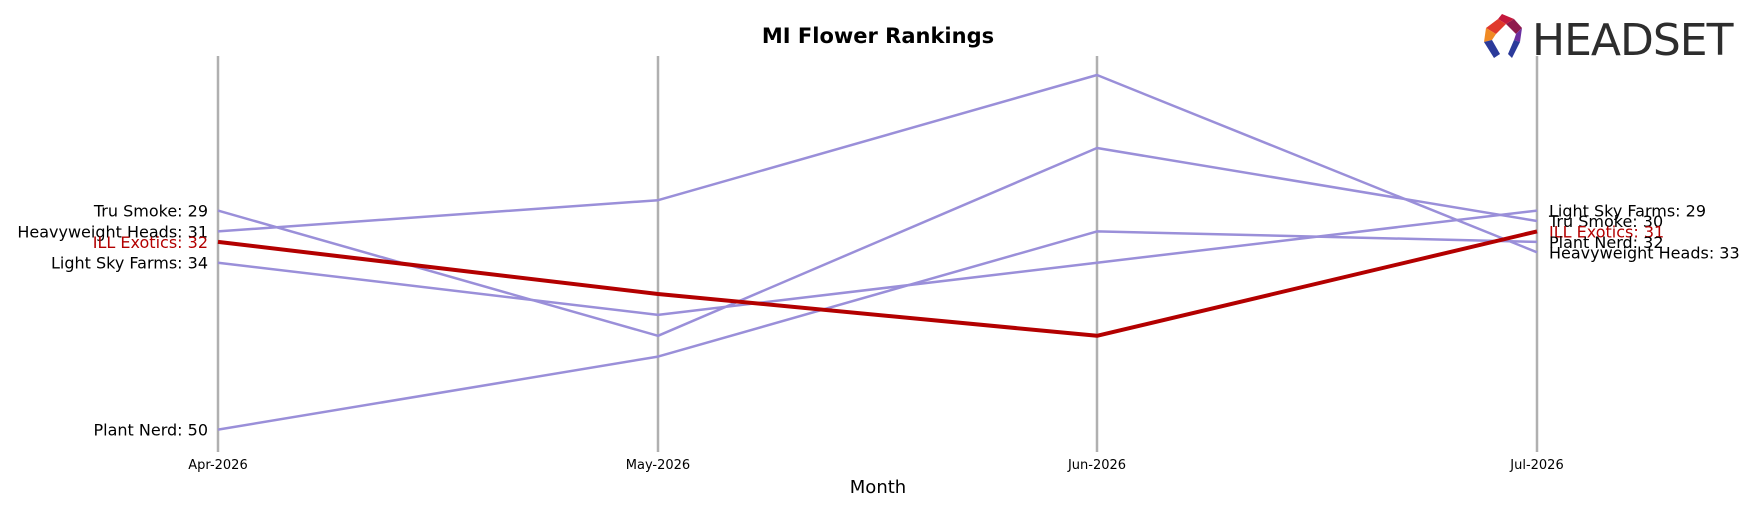 This screenshot has width=1757, height=506. I want to click on x-tick-Jul-2026: Jul-2026, so click(1536, 465).